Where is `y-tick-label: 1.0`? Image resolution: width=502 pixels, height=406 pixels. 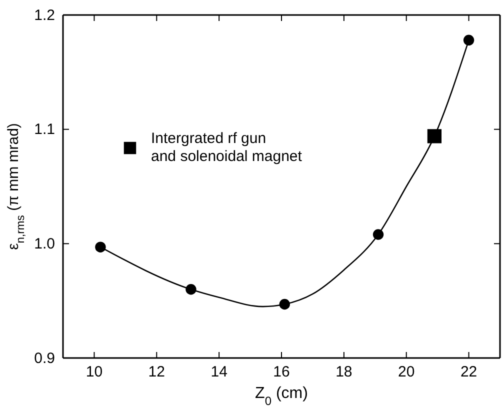
y-tick-label: 1.0 is located at coordinates (44, 243).